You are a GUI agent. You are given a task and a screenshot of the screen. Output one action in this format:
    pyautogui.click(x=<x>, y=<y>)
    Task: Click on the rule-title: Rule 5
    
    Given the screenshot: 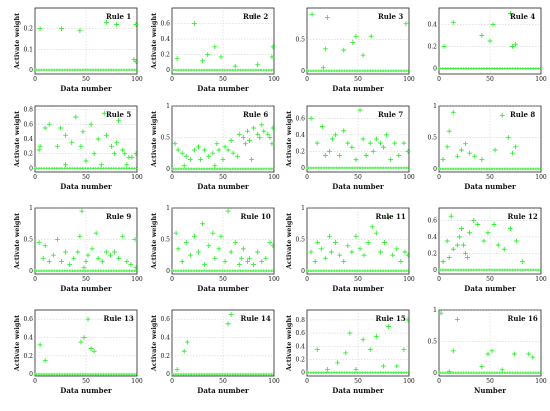 What is the action you would take?
    pyautogui.click(x=118, y=114)
    